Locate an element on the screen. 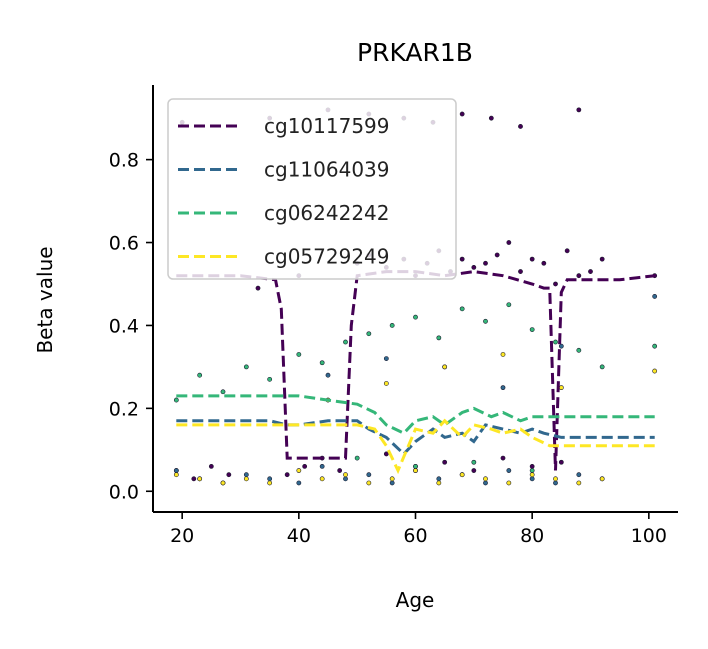 The image size is (708, 649). y-axis: 0.0 0.2 0.4 0.6 0.8 is located at coordinates (131, 298).